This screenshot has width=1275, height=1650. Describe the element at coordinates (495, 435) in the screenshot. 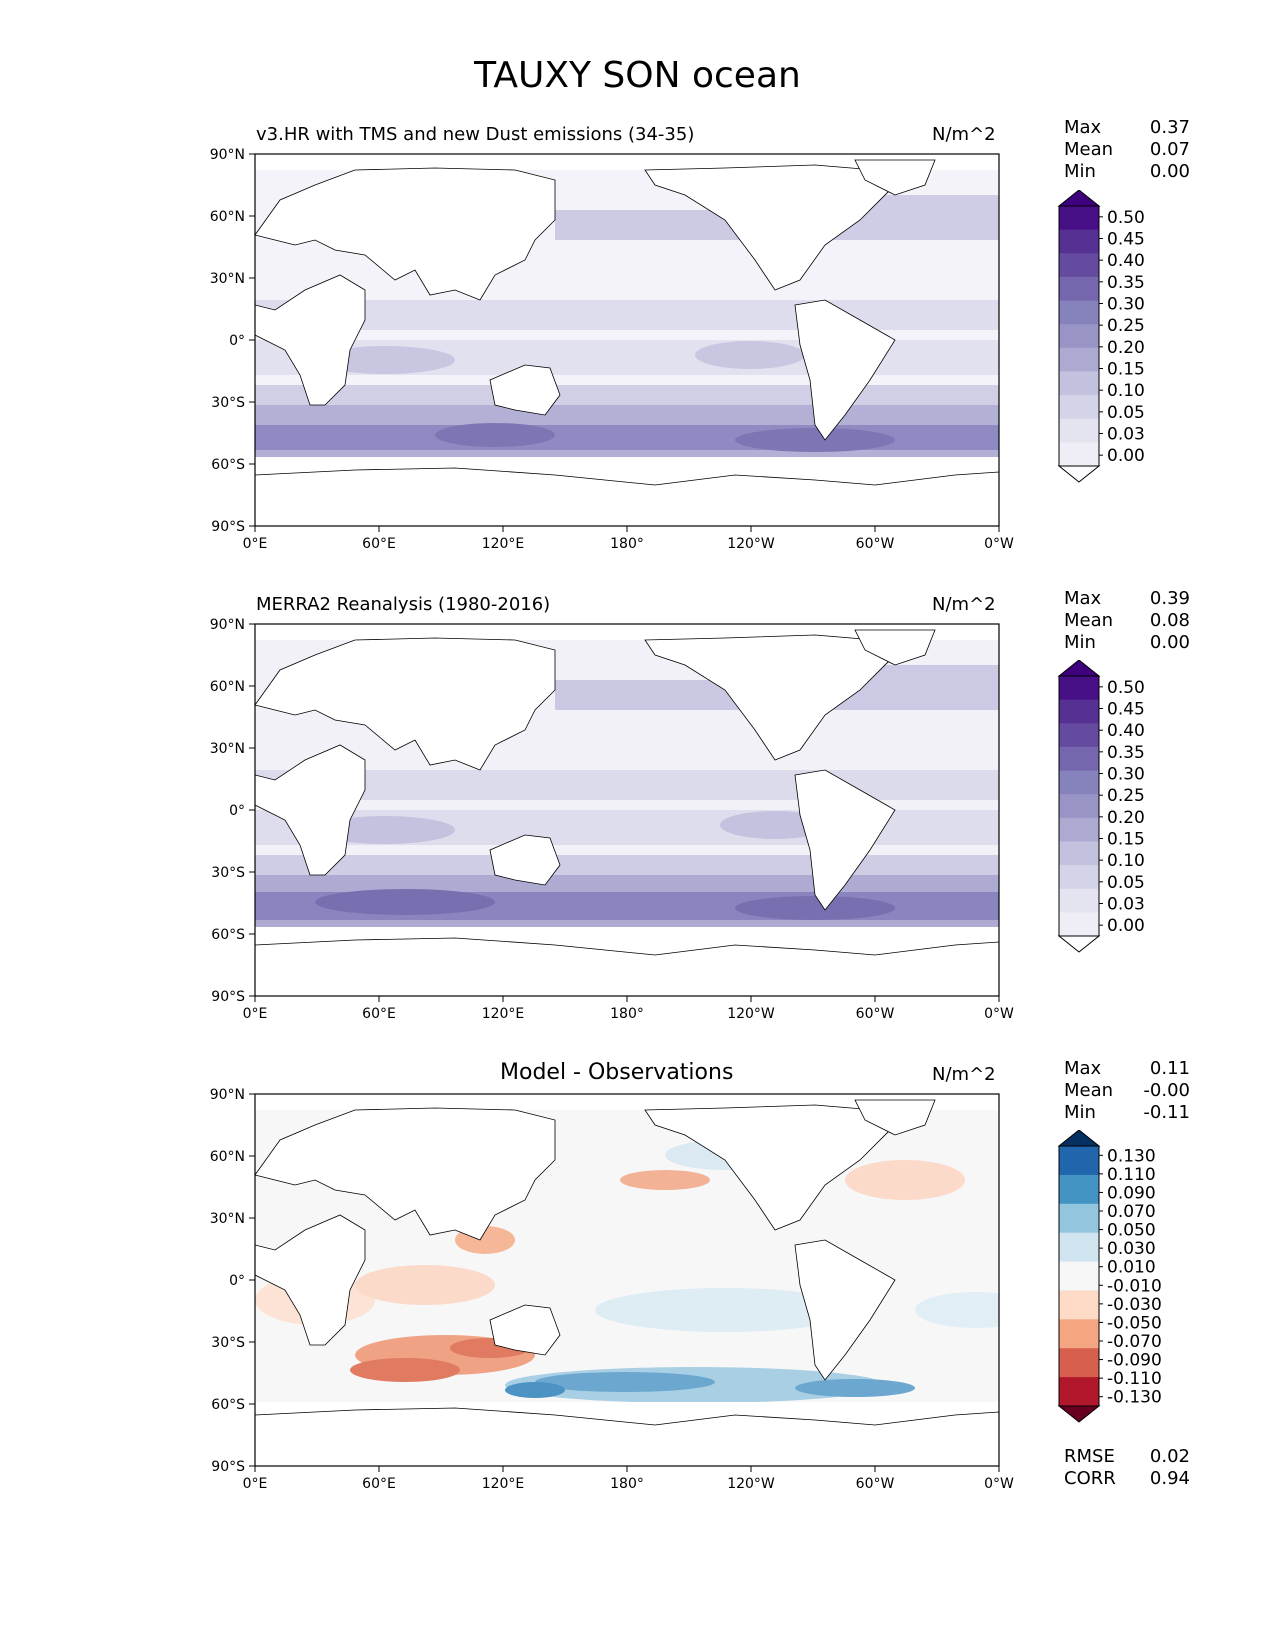

I see `sh-jet-blob` at that location.